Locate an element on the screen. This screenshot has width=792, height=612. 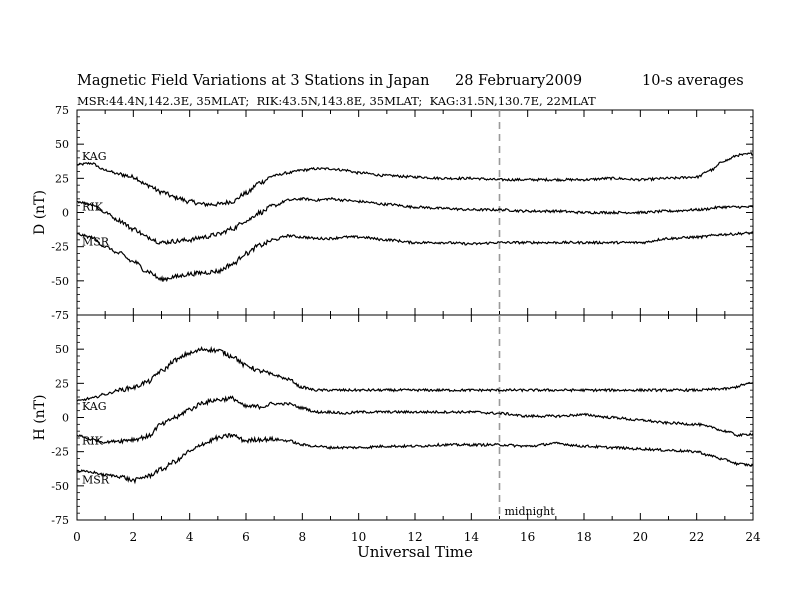
x-tick-label: 12 is located at coordinates (414, 537).